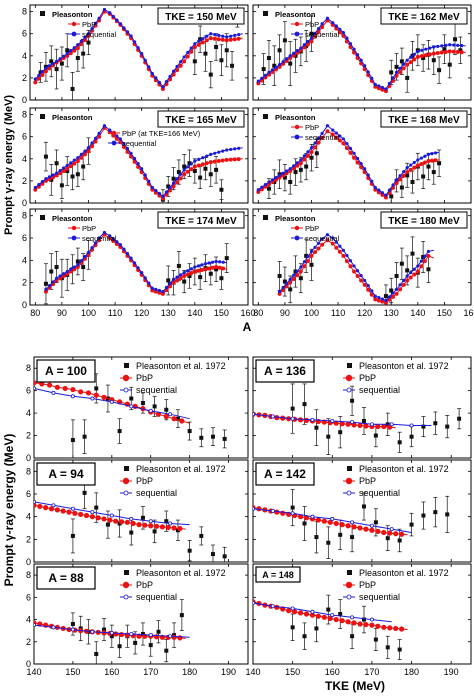 The width and height of the screenshot is (474, 697). I want to click on panel-data, so click(138, 52).